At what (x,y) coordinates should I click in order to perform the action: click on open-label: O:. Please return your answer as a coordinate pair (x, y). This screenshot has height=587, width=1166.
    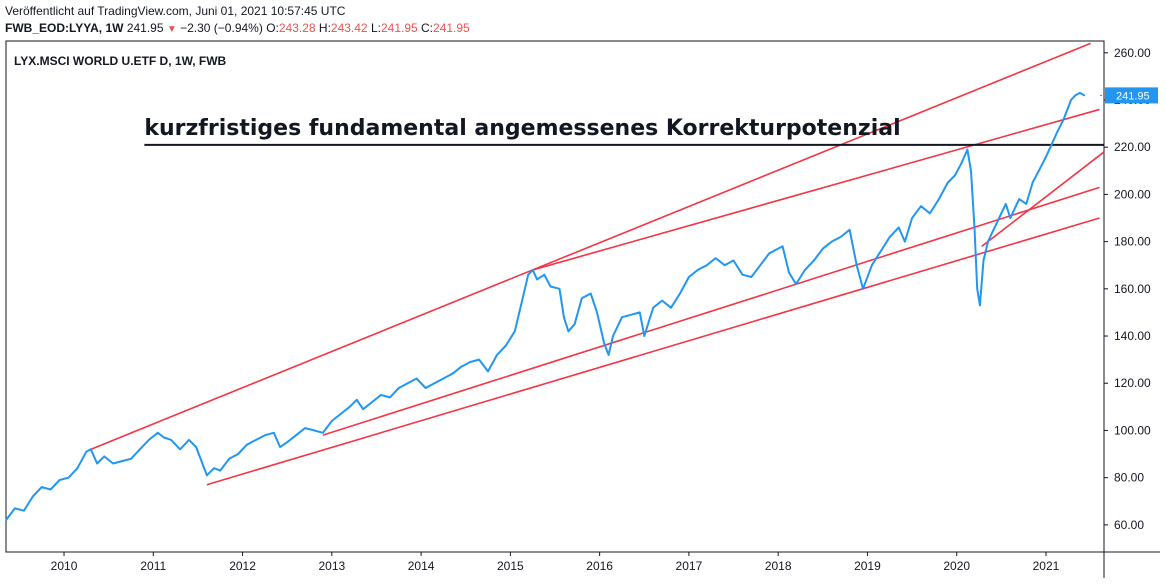
    Looking at the image, I should click on (272, 28).